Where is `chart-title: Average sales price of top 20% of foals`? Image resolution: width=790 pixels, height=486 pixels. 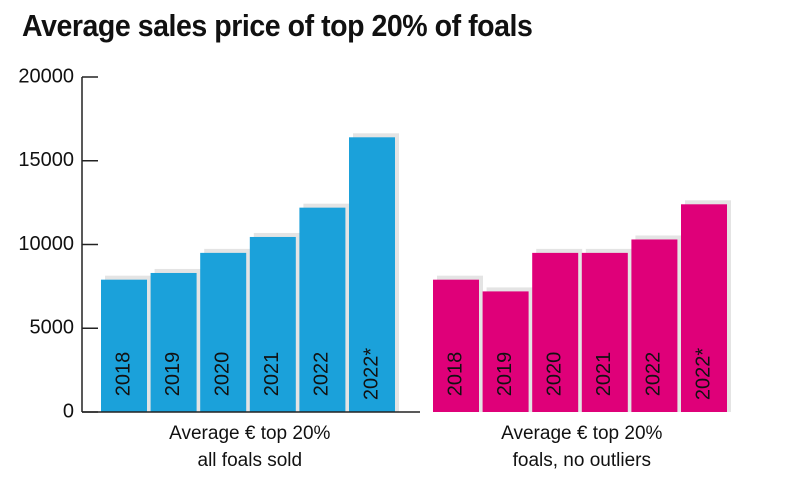
chart-title: Average sales price of top 20% of foals is located at coordinates (277, 25).